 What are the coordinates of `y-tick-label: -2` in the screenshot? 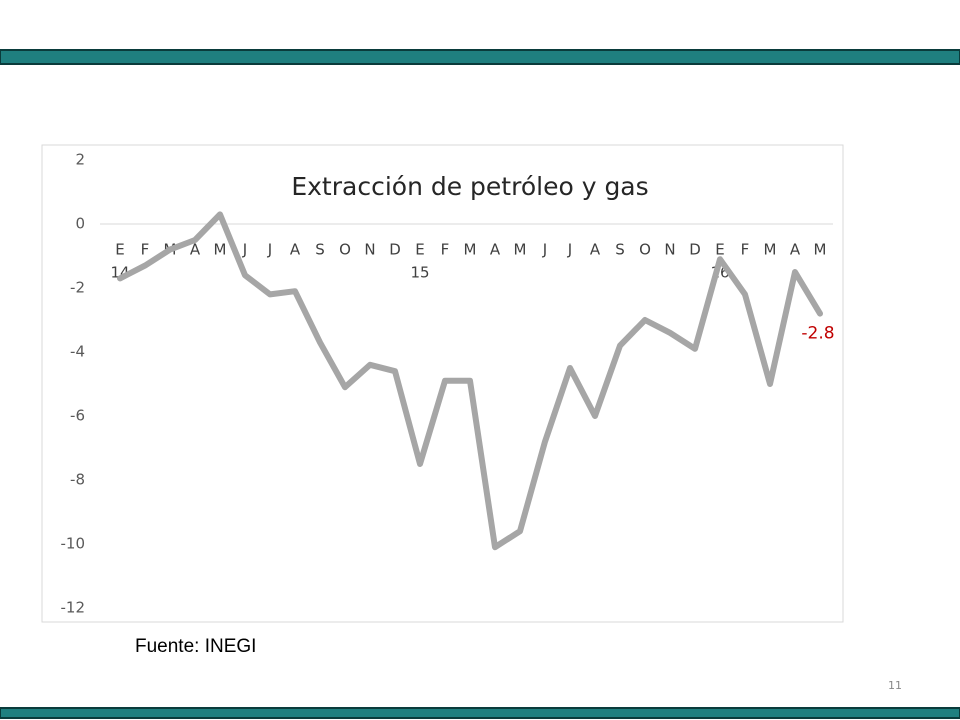 It's located at (77, 288).